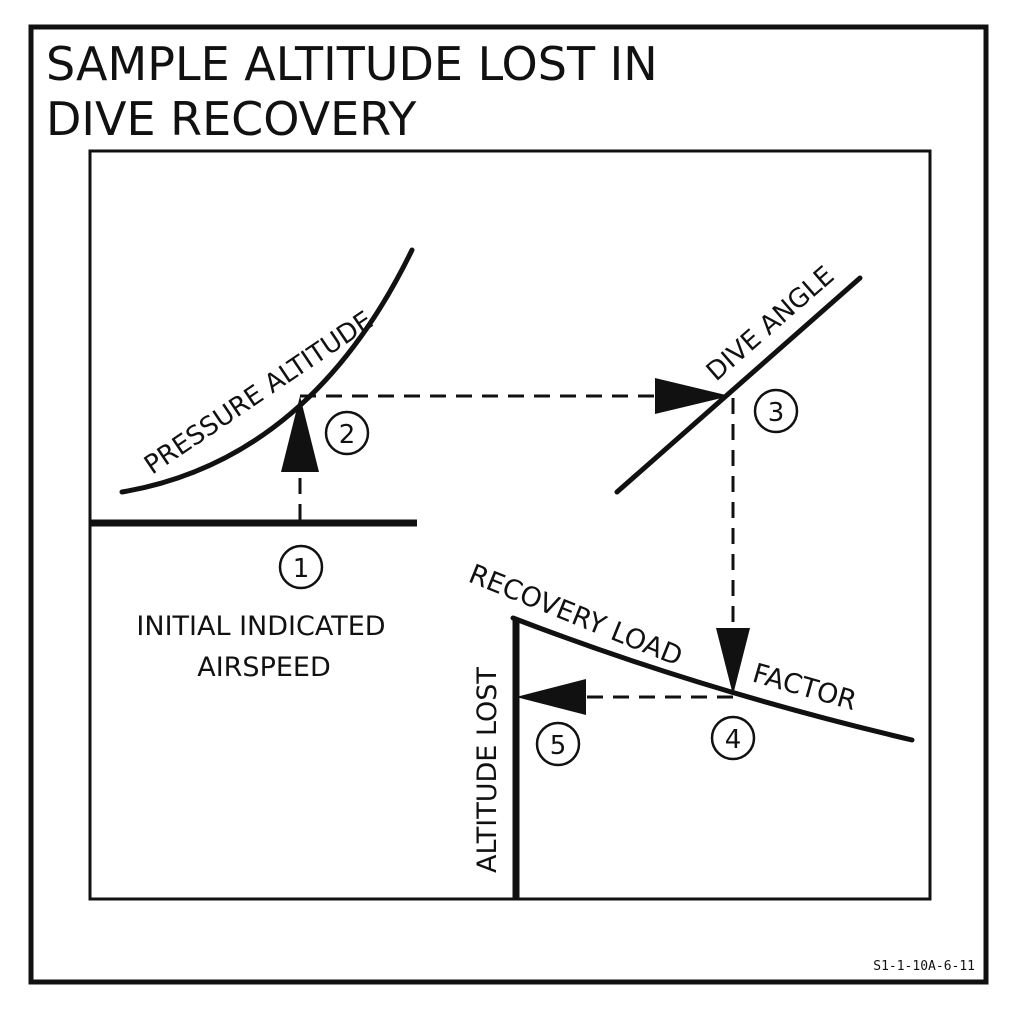 Image resolution: width=1017 pixels, height=1012 pixels. What do you see at coordinates (712, 679) in the screenshot?
I see `recovery-load-factor-curve` at bounding box center [712, 679].